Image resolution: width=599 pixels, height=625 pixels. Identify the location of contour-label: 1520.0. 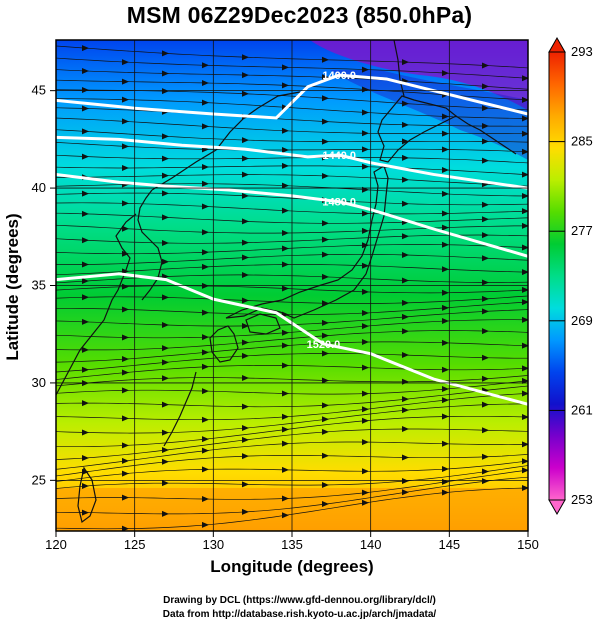
(324, 345).